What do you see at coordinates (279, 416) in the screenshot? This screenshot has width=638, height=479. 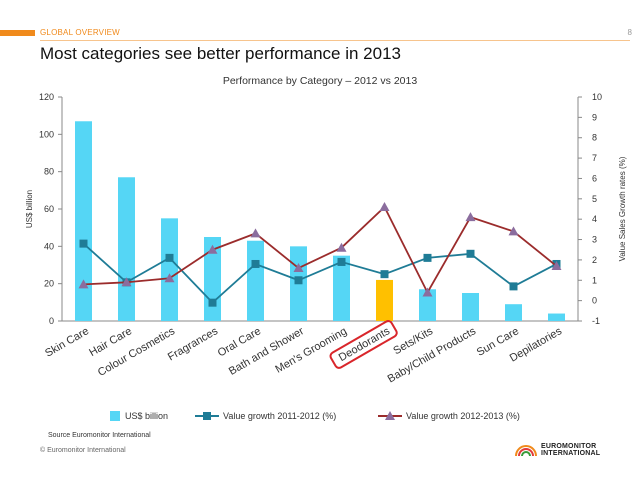 I see `legend-label: Value growth 2011-2012 (%)` at bounding box center [279, 416].